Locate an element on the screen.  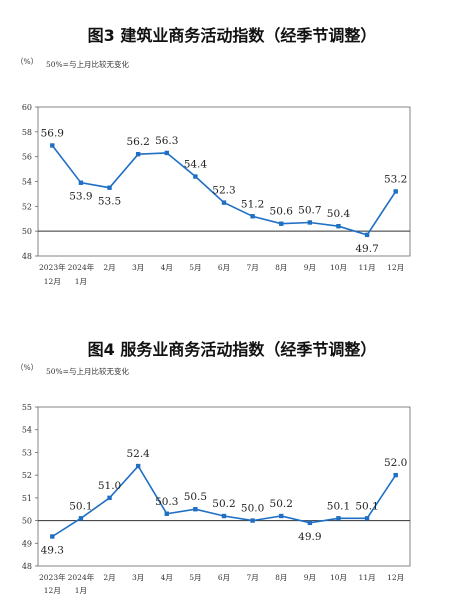
data-label: 56.9 is located at coordinates (52, 133).